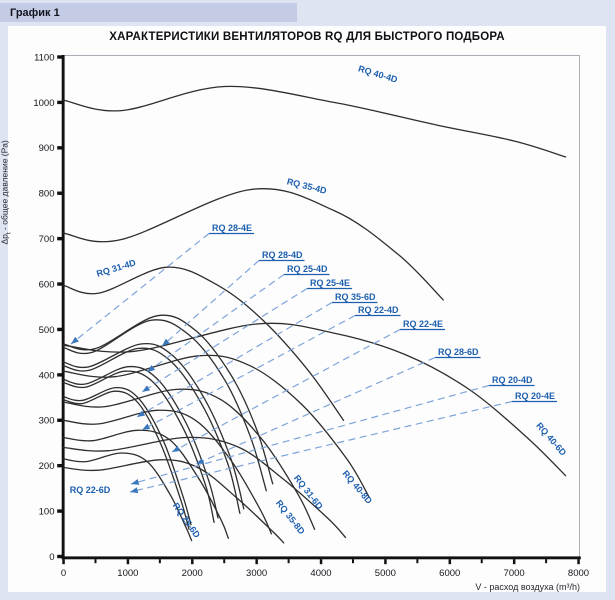 Image resolution: width=615 pixels, height=600 pixels. I want to click on y-tick-label: 400, so click(47, 375).